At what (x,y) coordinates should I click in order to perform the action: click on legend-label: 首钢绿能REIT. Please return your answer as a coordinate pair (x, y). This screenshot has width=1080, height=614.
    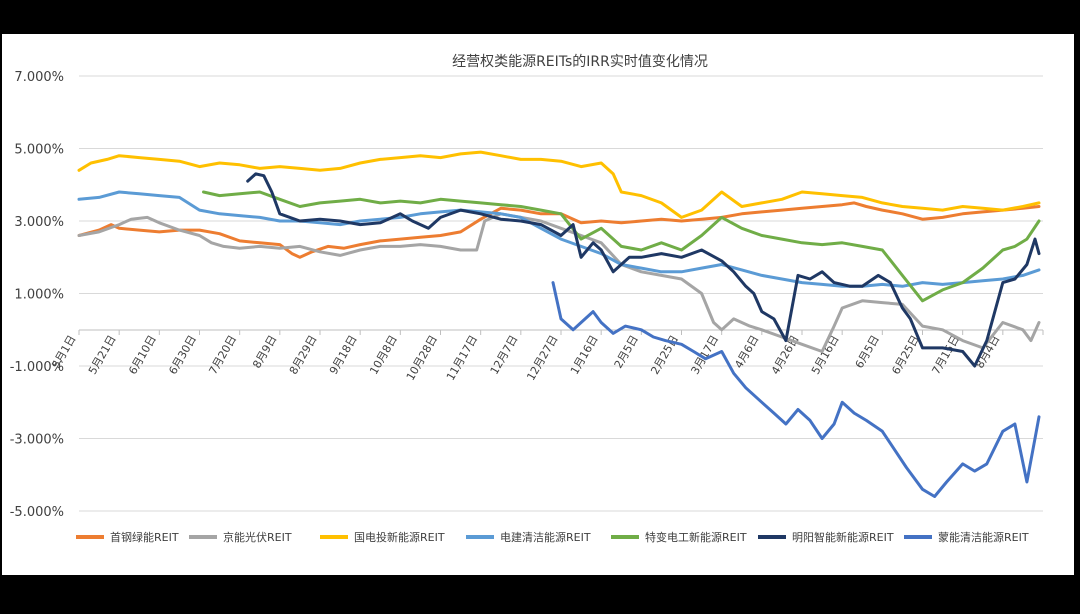
    Looking at the image, I should click on (144, 537).